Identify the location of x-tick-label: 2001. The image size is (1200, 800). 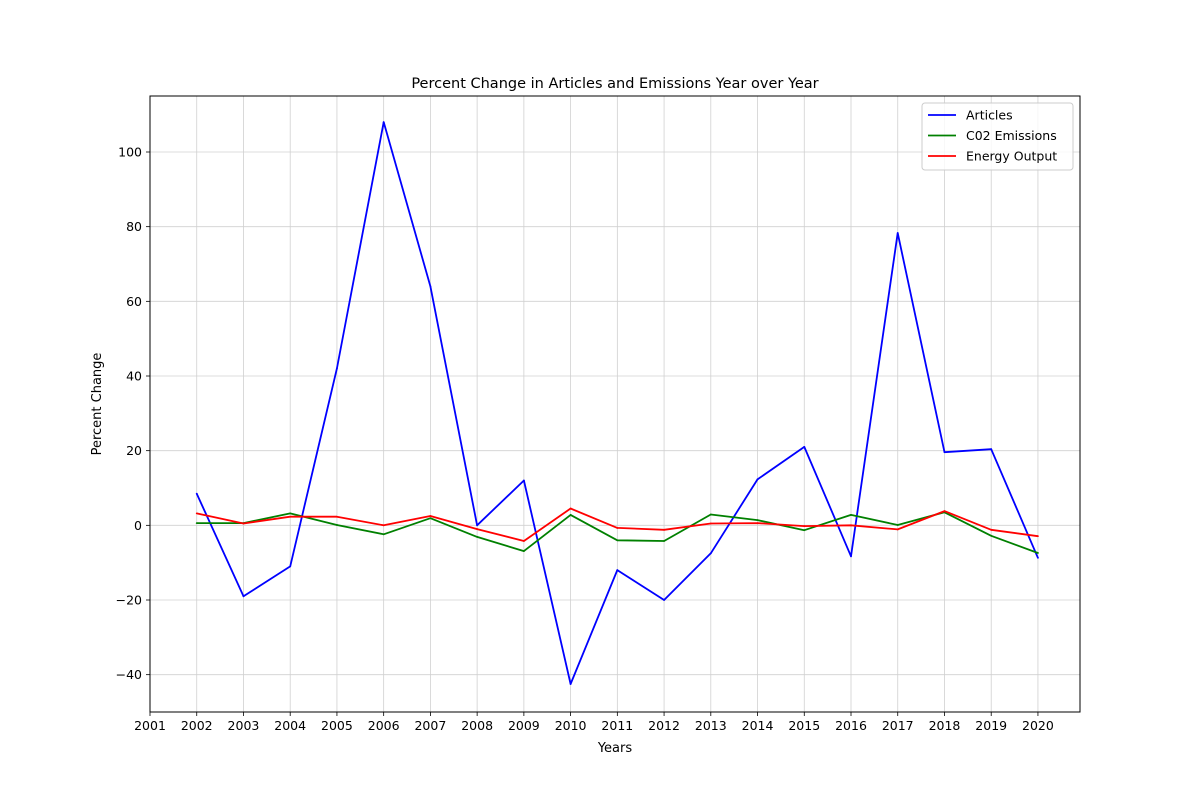
(150, 725).